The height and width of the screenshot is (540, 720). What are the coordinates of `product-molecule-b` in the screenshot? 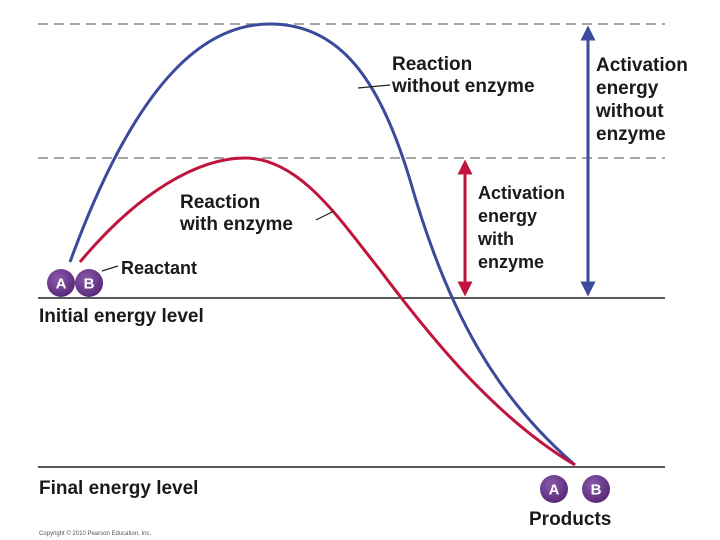 It's located at (596, 489).